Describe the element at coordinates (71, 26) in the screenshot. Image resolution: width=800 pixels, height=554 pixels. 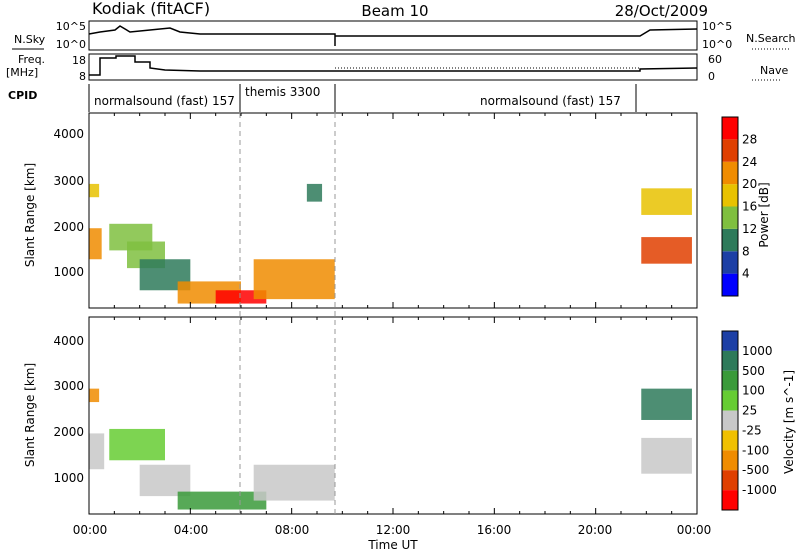
I see `nsky-tick-top: 10^5` at that location.